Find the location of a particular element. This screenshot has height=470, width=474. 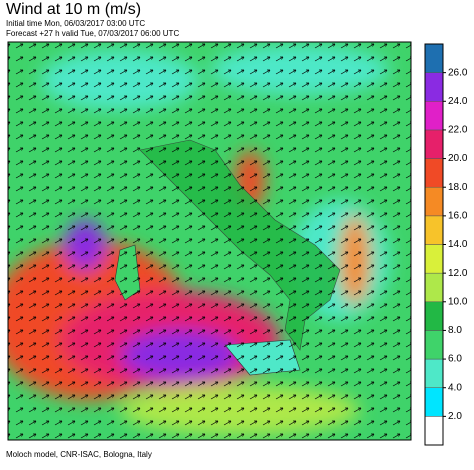

colorbar-label: 6.0 is located at coordinates (455, 359).